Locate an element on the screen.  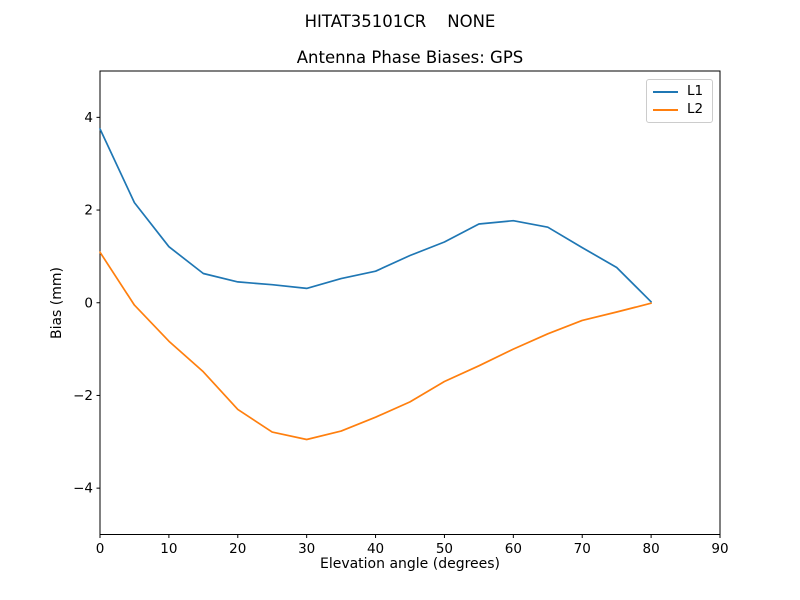
x-tick-label: 60 is located at coordinates (513, 549).